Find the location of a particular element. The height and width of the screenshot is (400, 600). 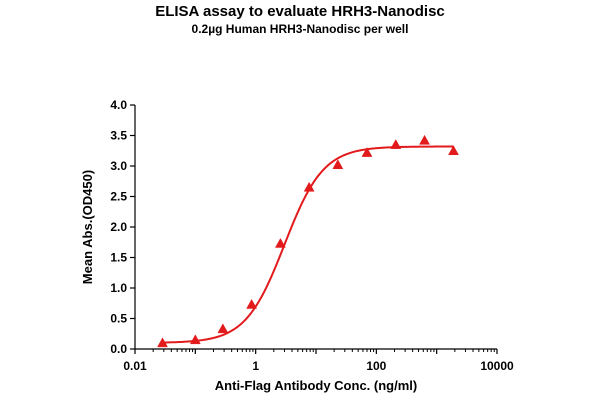

x-tick-label: 0.01 is located at coordinates (135, 366).